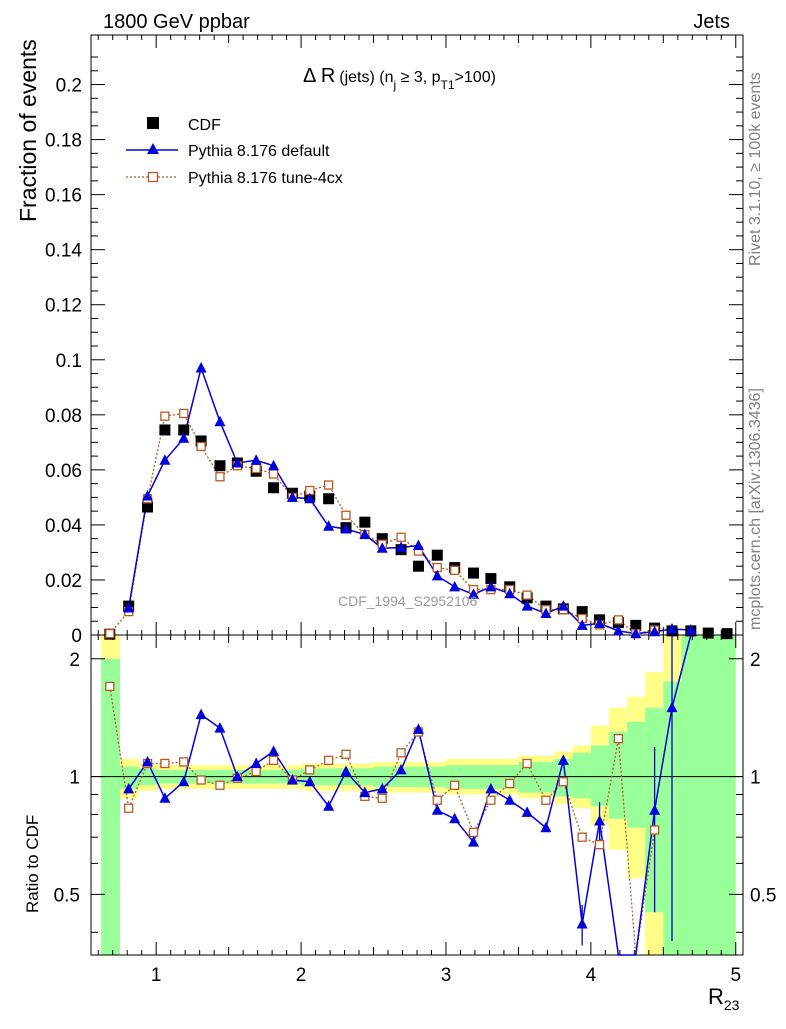  What do you see at coordinates (755, 660) in the screenshot?
I see `ratio-ytick-label-right: 2` at bounding box center [755, 660].